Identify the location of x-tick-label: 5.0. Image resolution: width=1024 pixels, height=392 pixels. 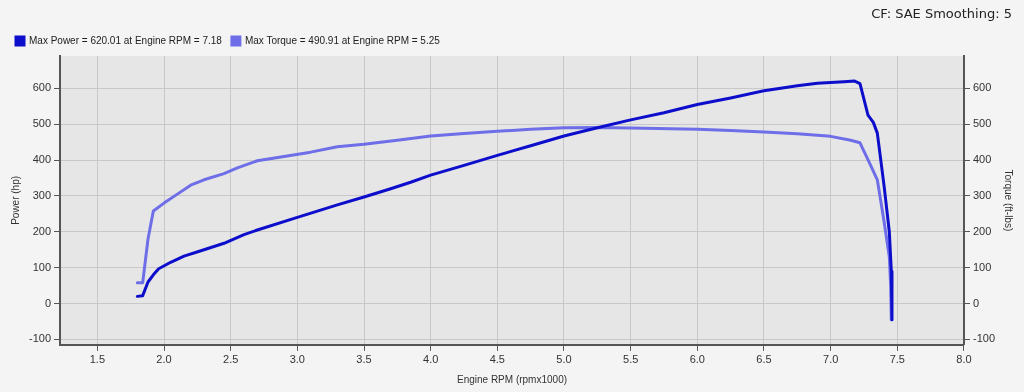
(564, 359).